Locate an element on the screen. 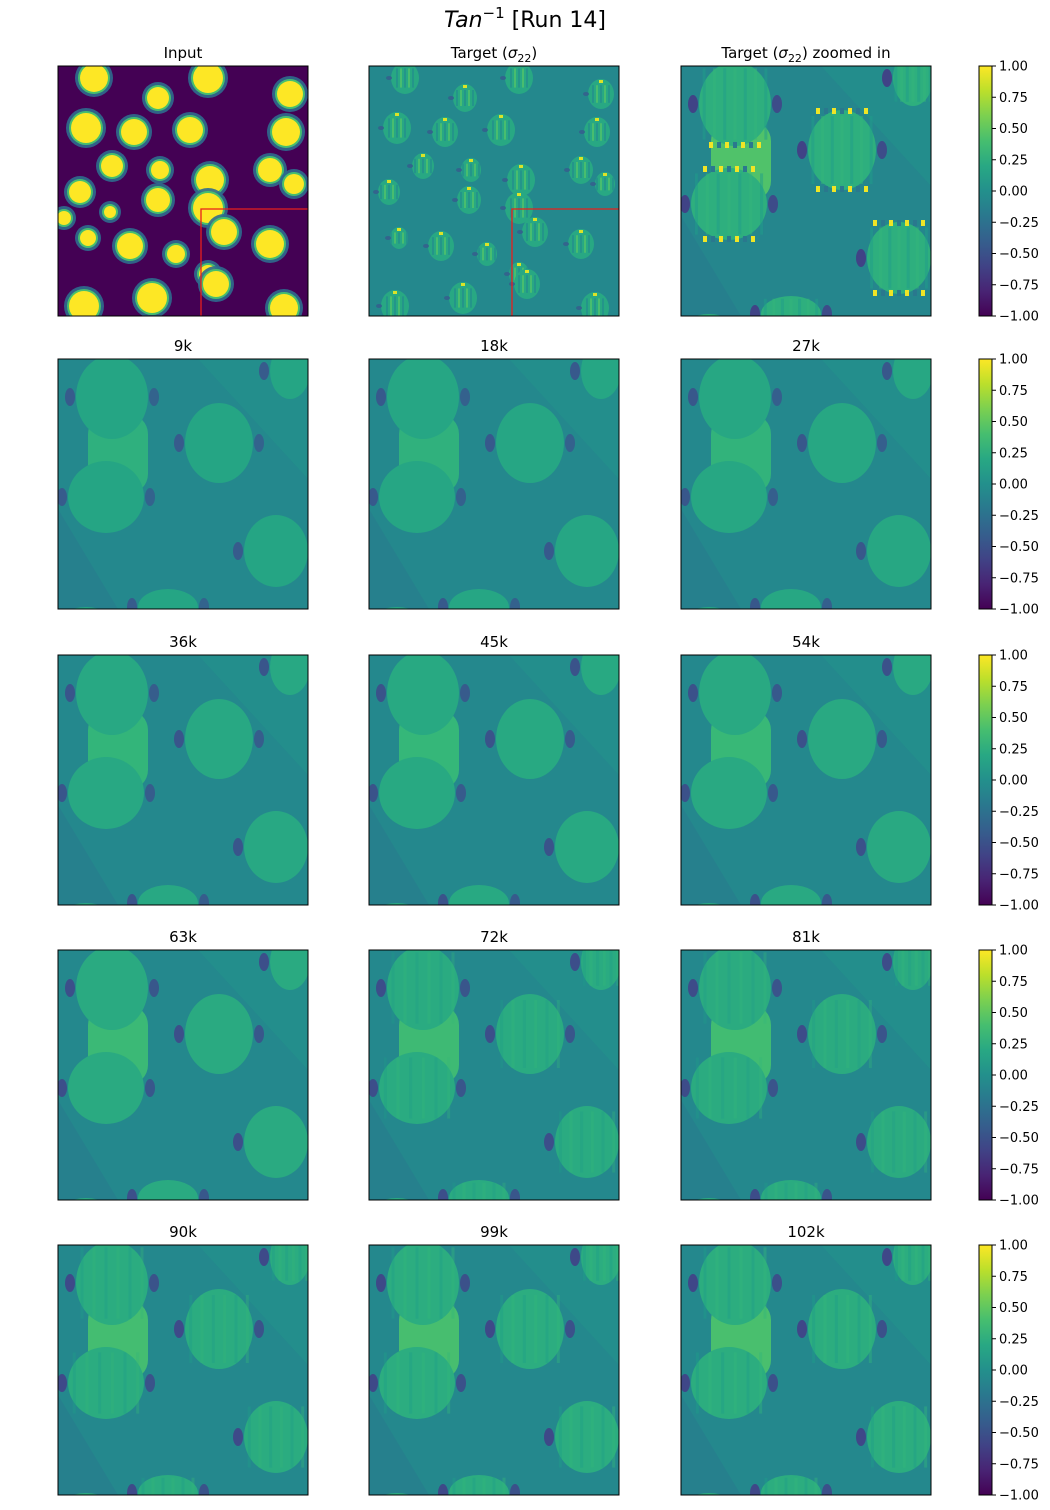 The width and height of the screenshot is (1050, 1510). panel-title: 81k is located at coordinates (806, 937).